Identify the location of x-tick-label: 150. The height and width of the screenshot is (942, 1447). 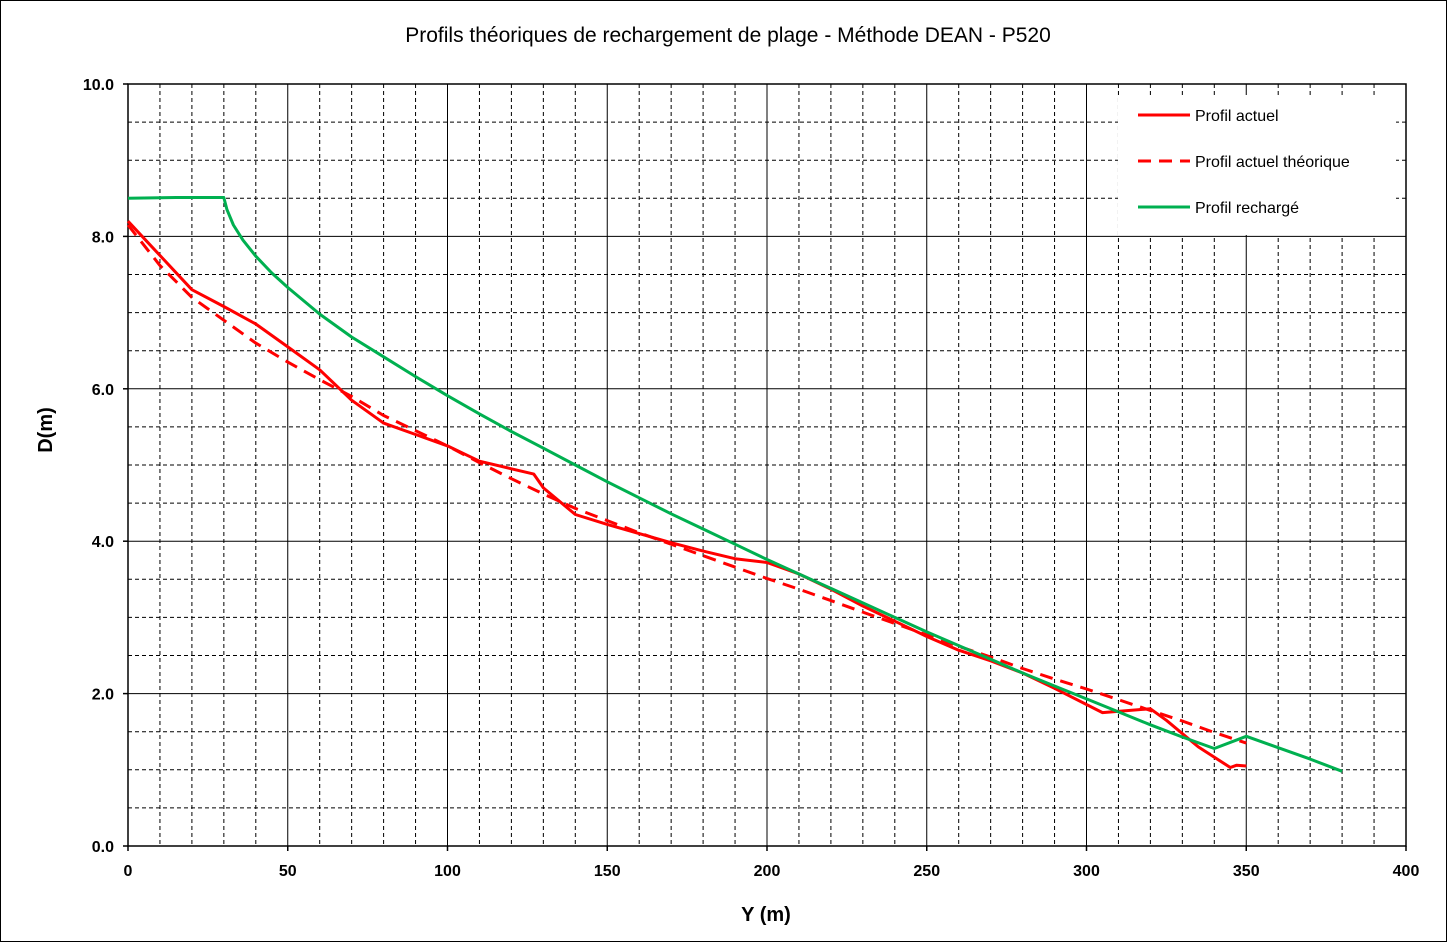
(607, 871).